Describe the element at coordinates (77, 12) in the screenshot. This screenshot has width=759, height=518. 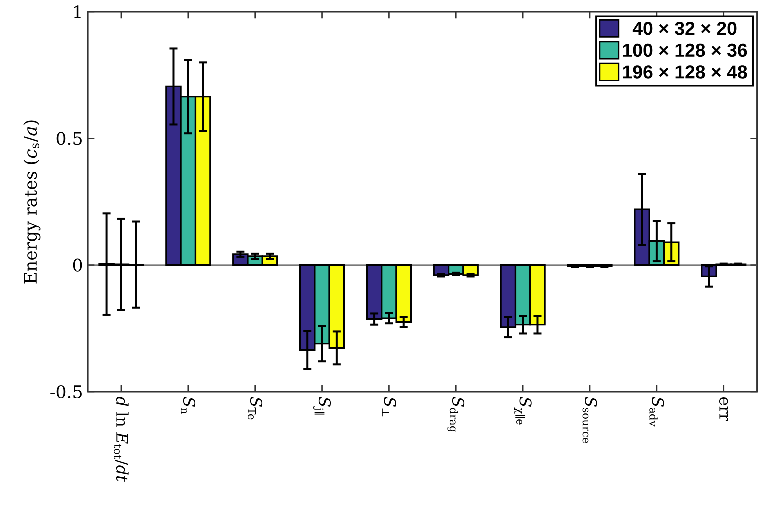
I see `y-tick-label: 1` at that location.